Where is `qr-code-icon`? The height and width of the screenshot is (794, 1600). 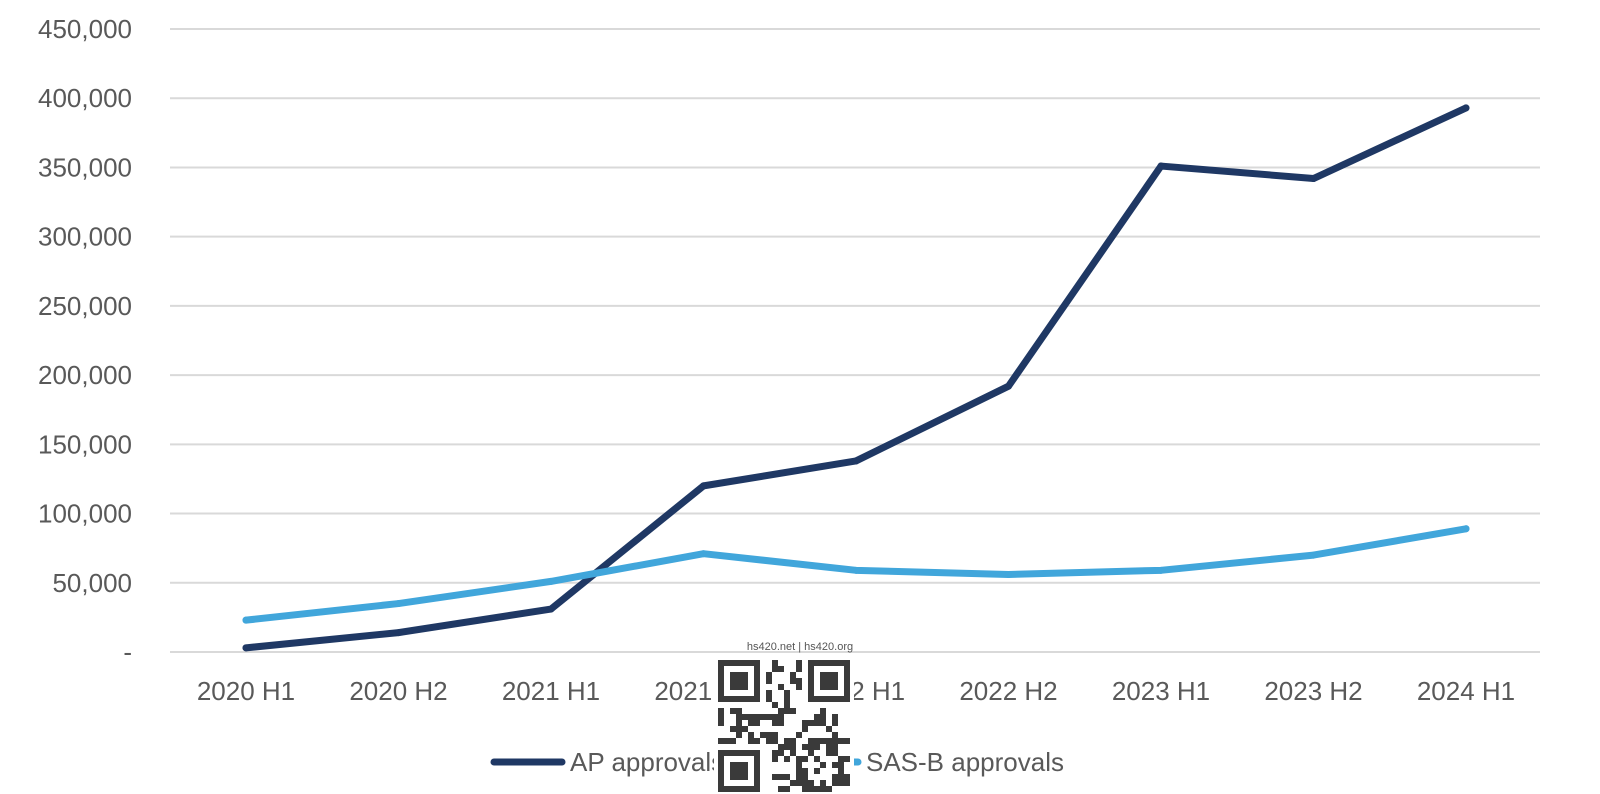 qr-code-icon is located at coordinates (784, 725).